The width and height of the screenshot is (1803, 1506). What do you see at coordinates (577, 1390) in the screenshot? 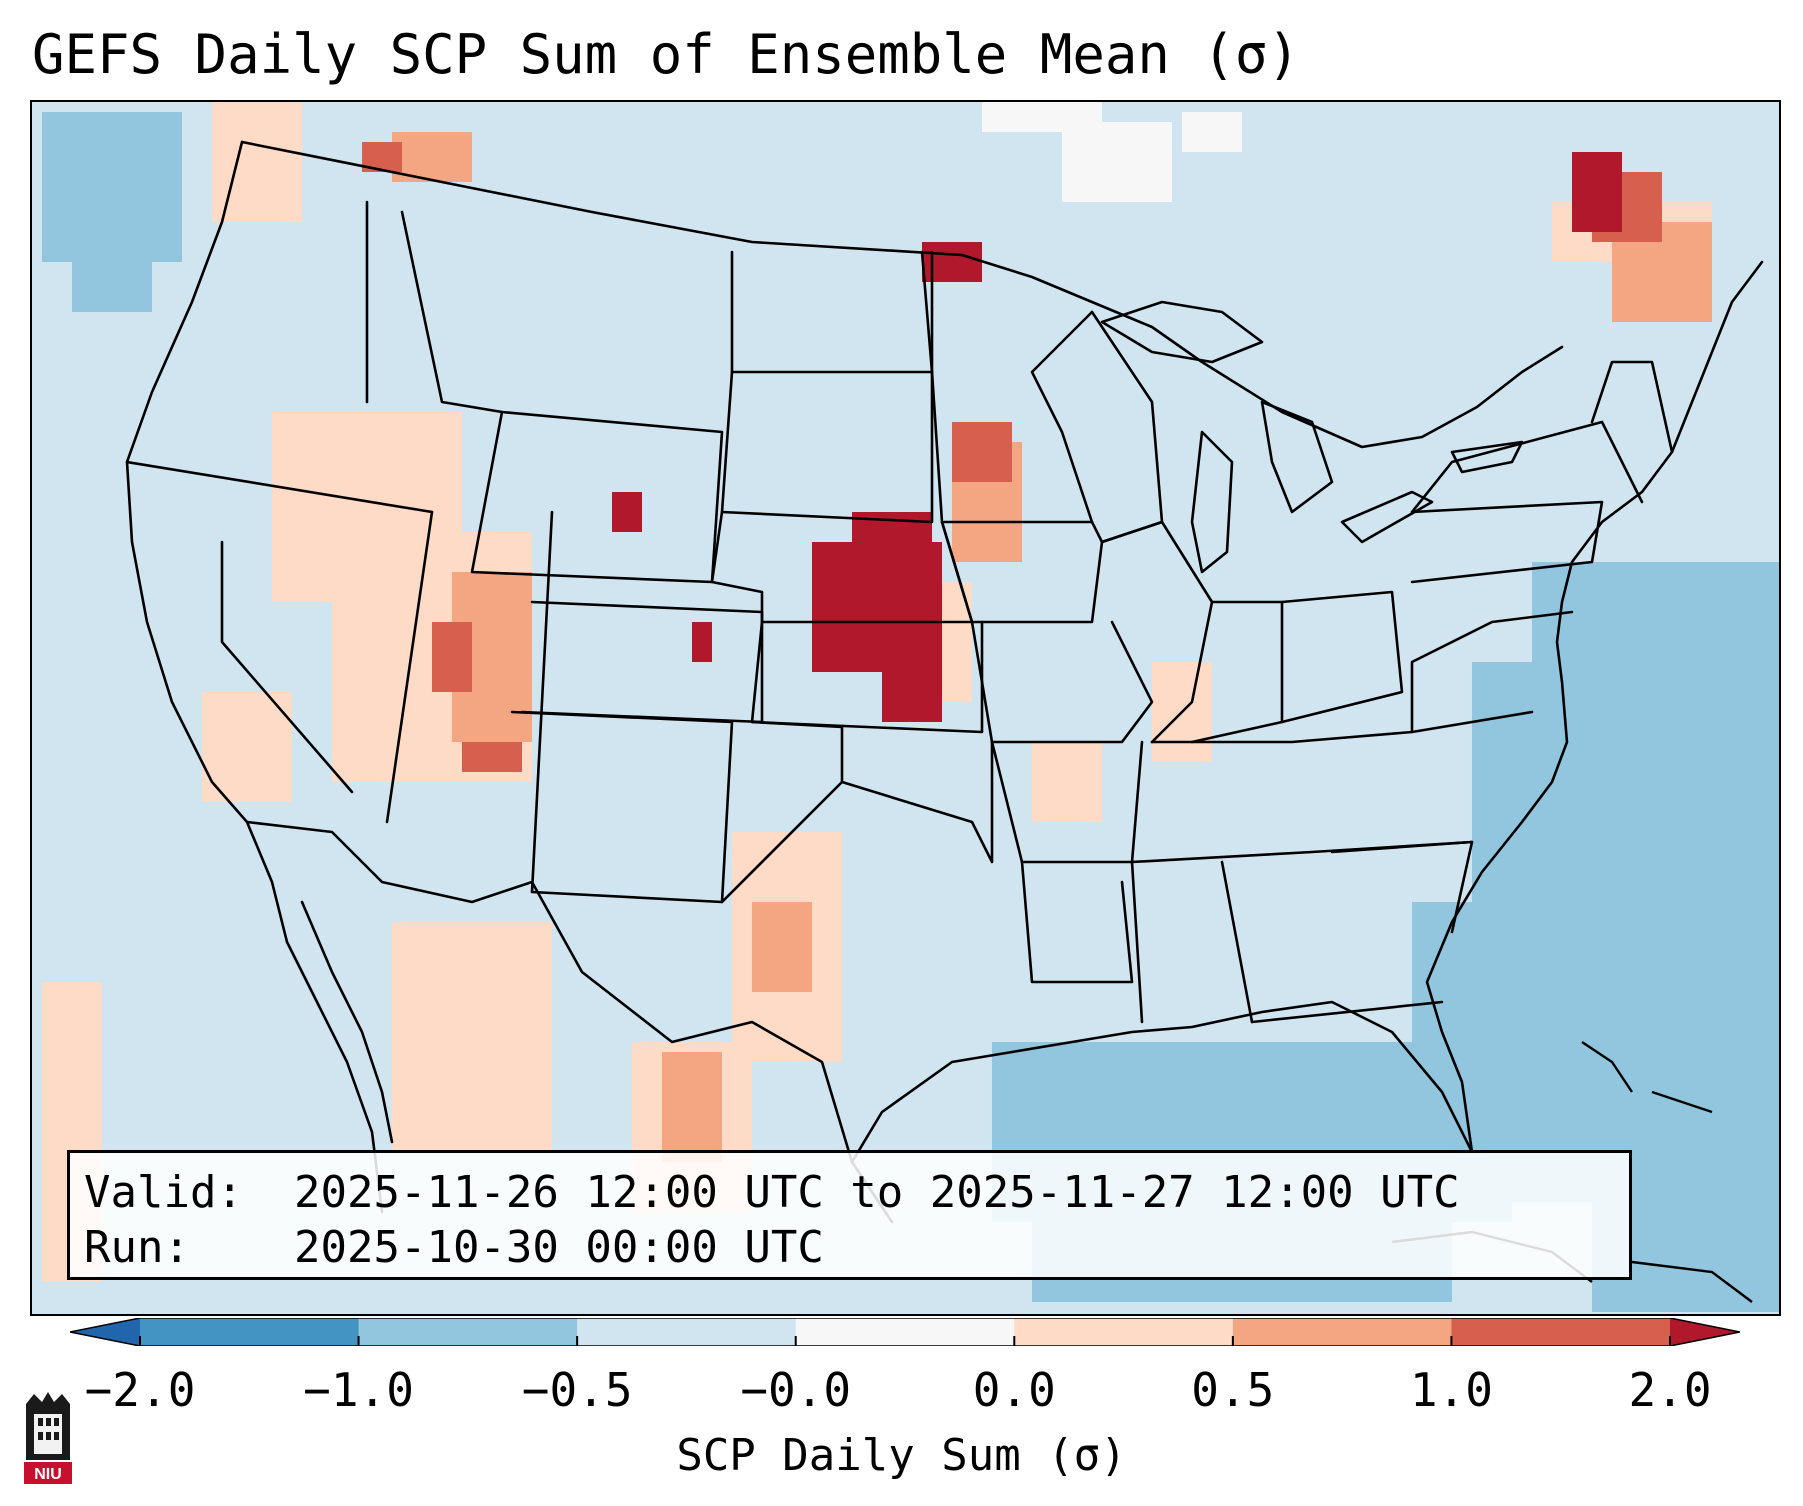
I see `colorbar-tick-label: −0.5` at bounding box center [577, 1390].